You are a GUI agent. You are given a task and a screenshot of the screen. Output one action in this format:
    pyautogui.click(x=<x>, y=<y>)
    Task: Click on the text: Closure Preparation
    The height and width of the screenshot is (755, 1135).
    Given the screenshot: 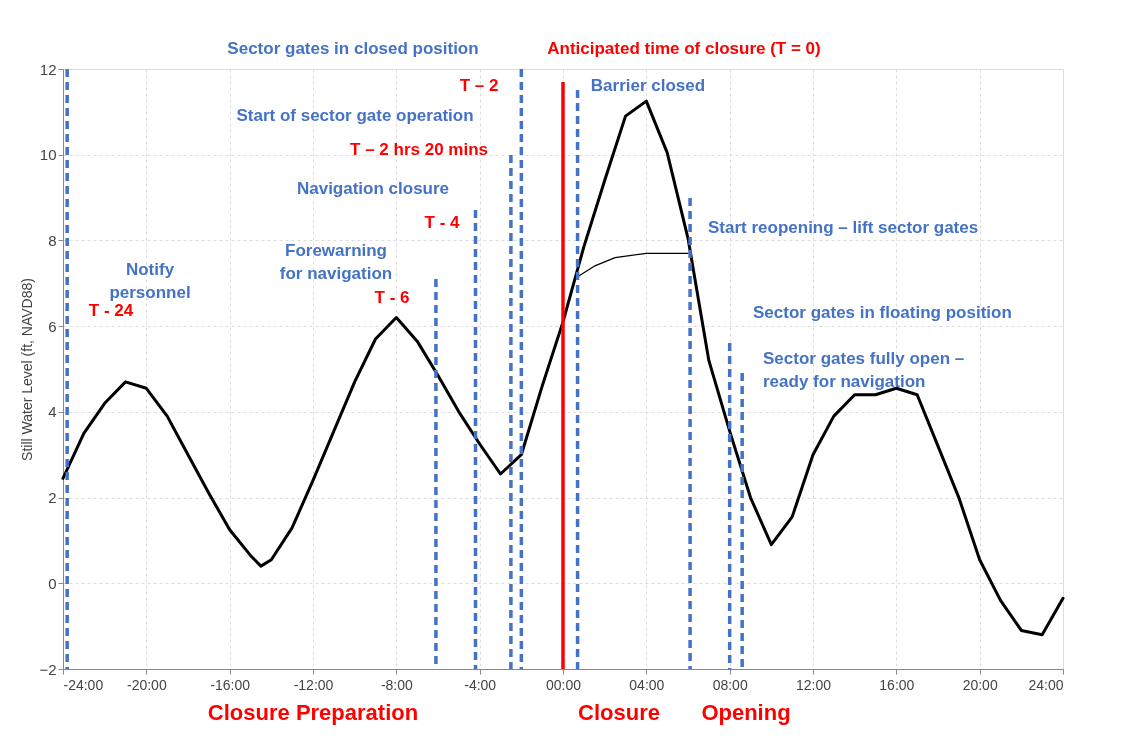 What is the action you would take?
    pyautogui.click(x=313, y=712)
    